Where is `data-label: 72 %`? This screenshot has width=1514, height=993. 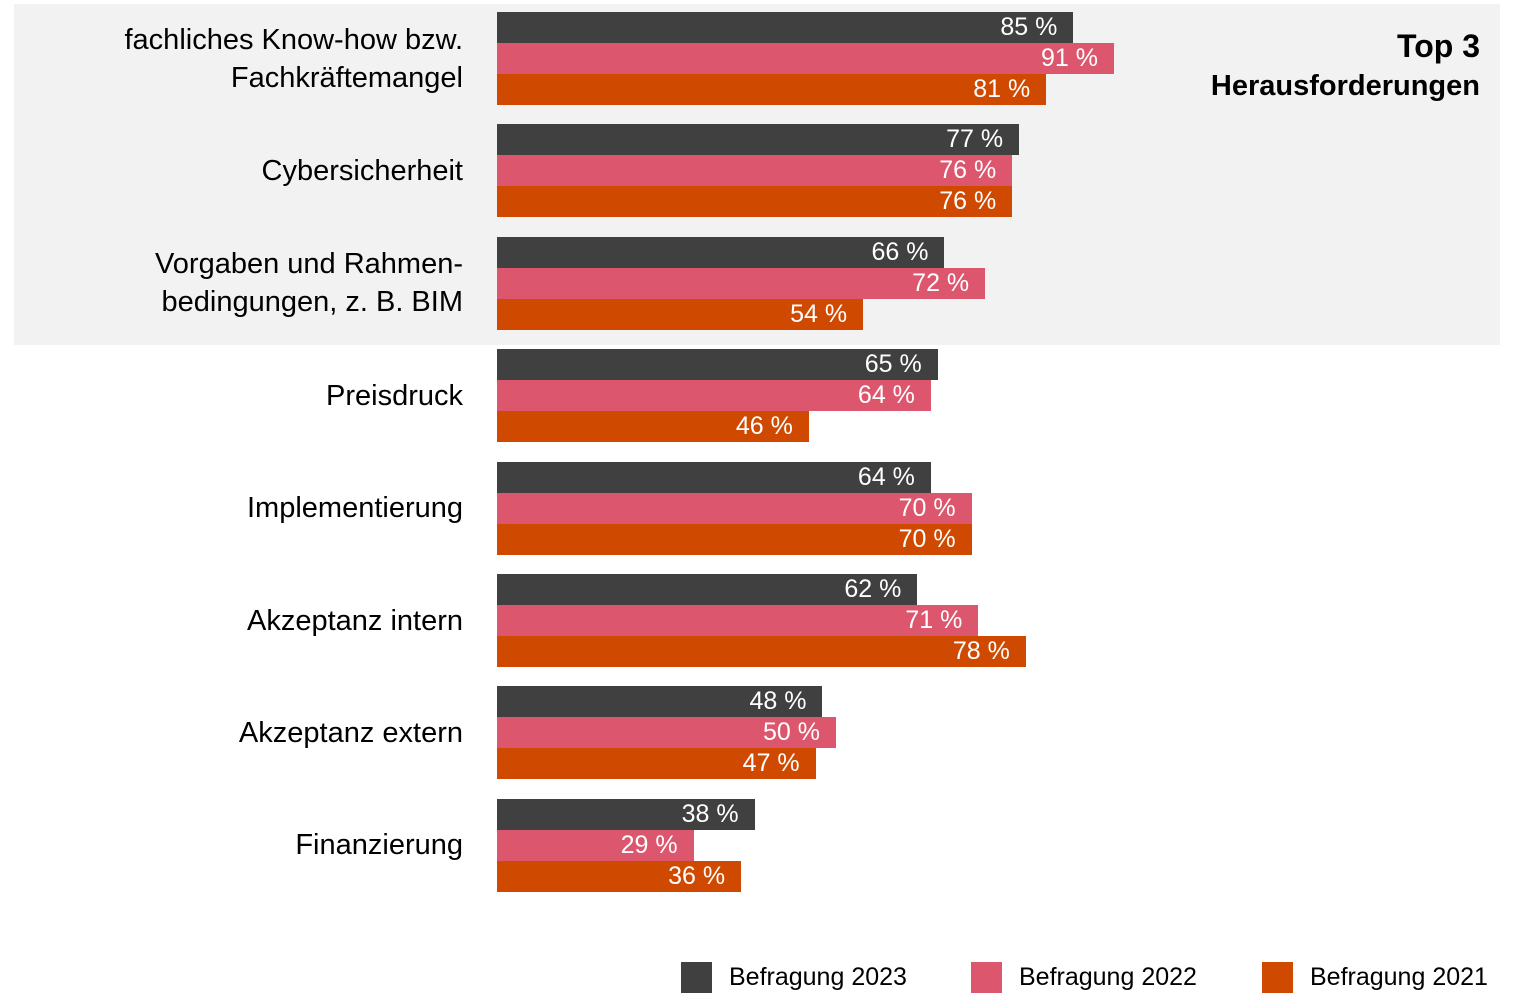
data-label: 72 % is located at coordinates (941, 282).